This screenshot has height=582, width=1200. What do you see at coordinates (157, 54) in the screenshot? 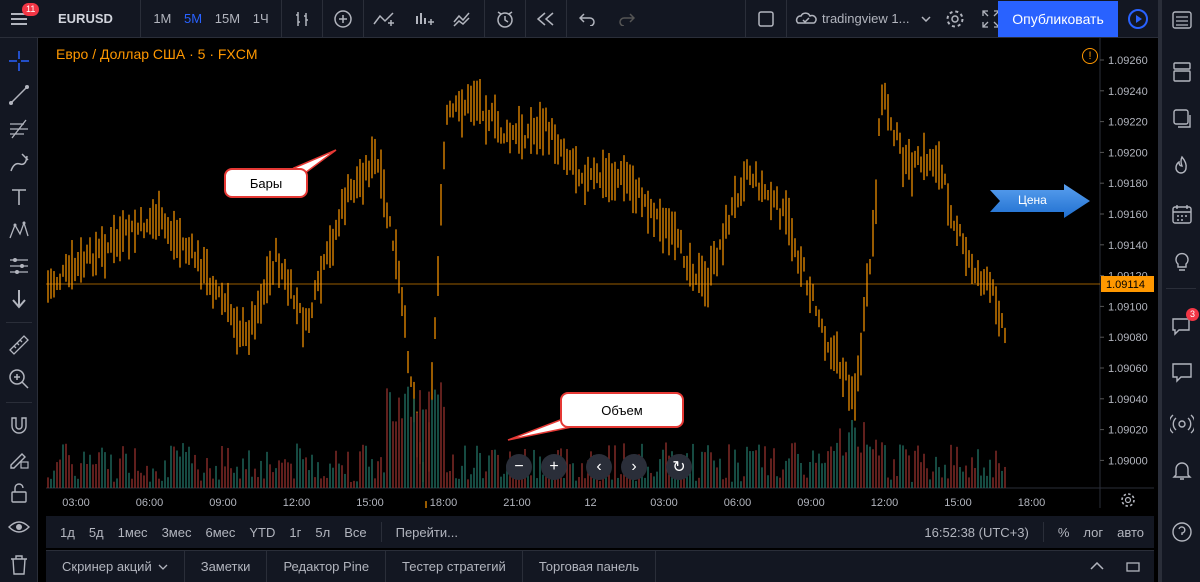
I see `chart-legend: Евро / Доллар США · 5 · FXCM` at bounding box center [157, 54].